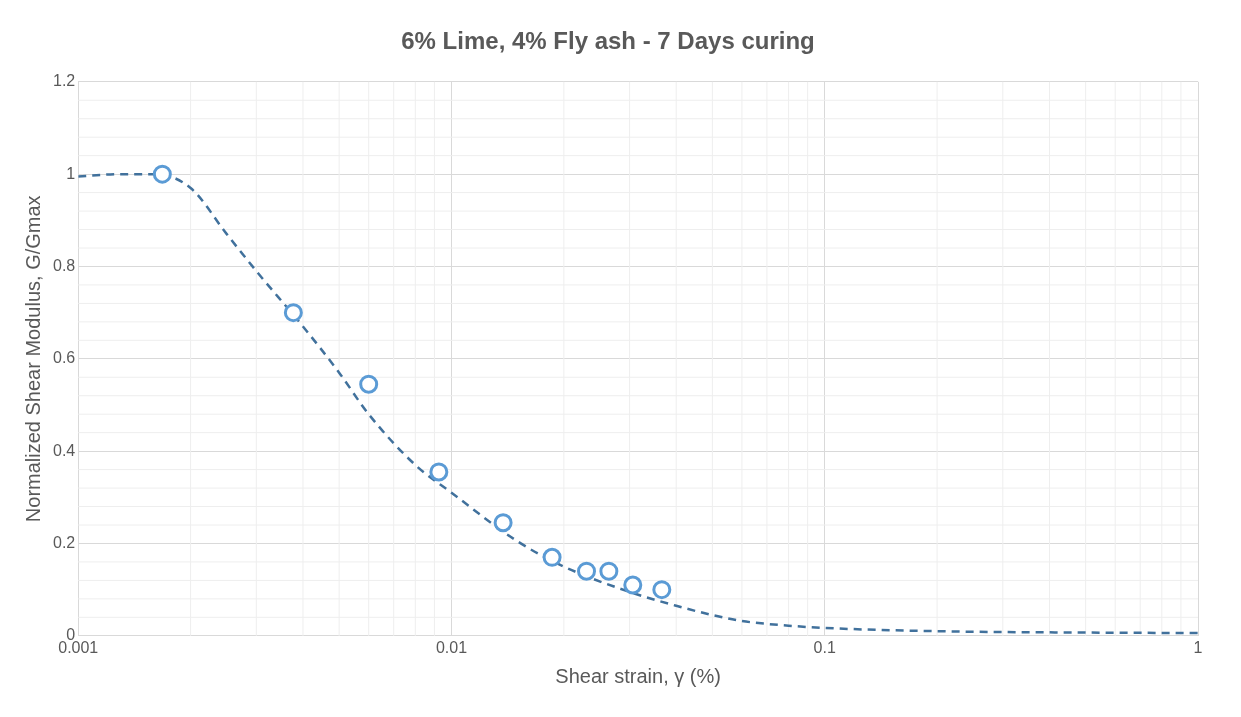 This screenshot has height=717, width=1241. Describe the element at coordinates (1198, 647) in the screenshot. I see `x-tick-label: 1` at that location.